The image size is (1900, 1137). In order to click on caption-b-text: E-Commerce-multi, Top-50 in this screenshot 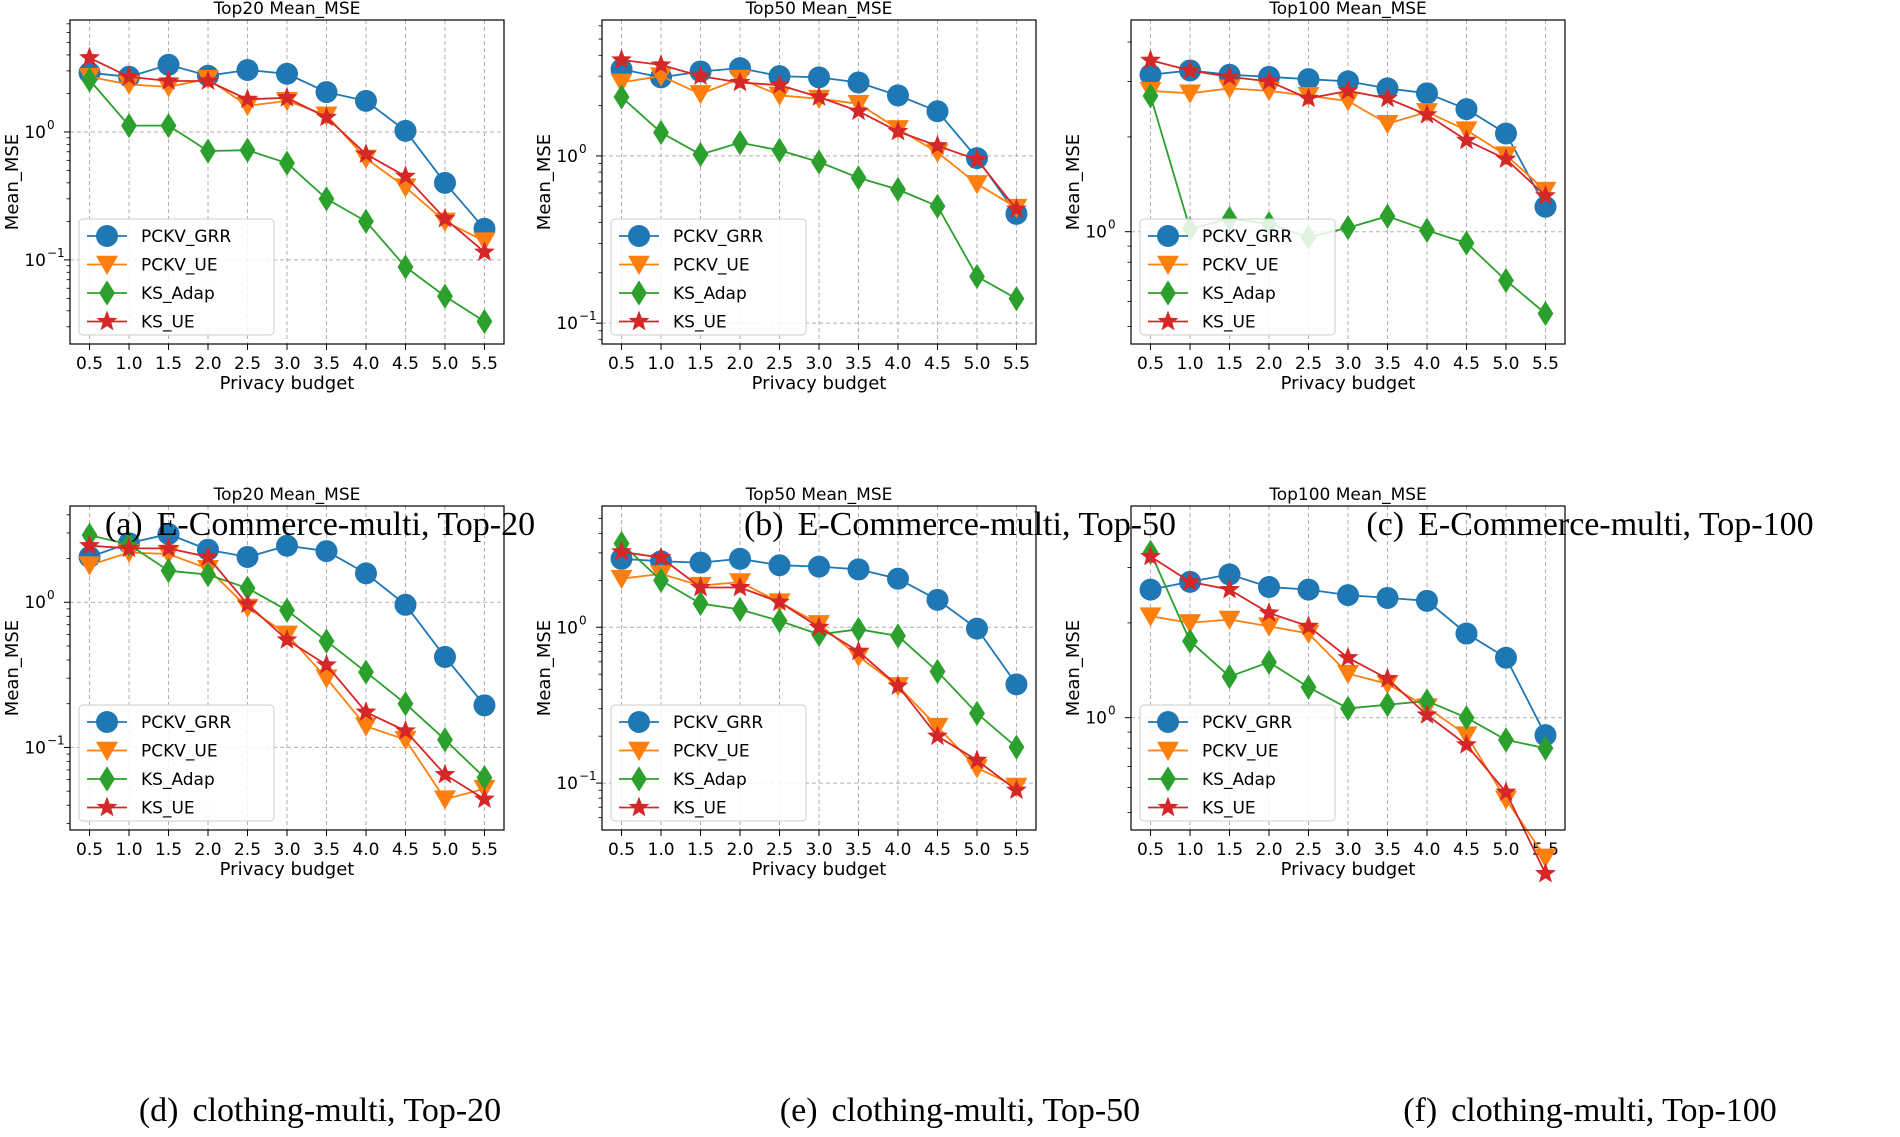, I will do `click(987, 524)`.